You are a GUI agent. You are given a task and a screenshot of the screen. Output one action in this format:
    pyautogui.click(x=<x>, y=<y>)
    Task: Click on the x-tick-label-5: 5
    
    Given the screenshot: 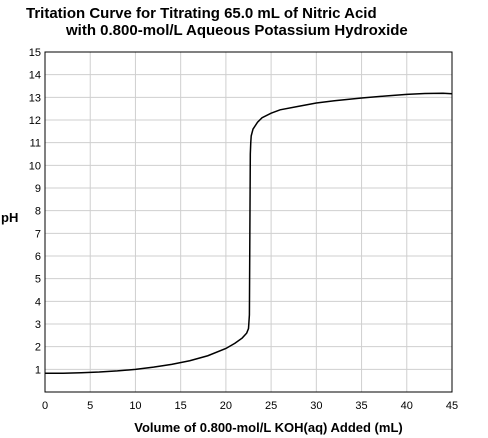 What is the action you would take?
    pyautogui.click(x=90, y=406)
    